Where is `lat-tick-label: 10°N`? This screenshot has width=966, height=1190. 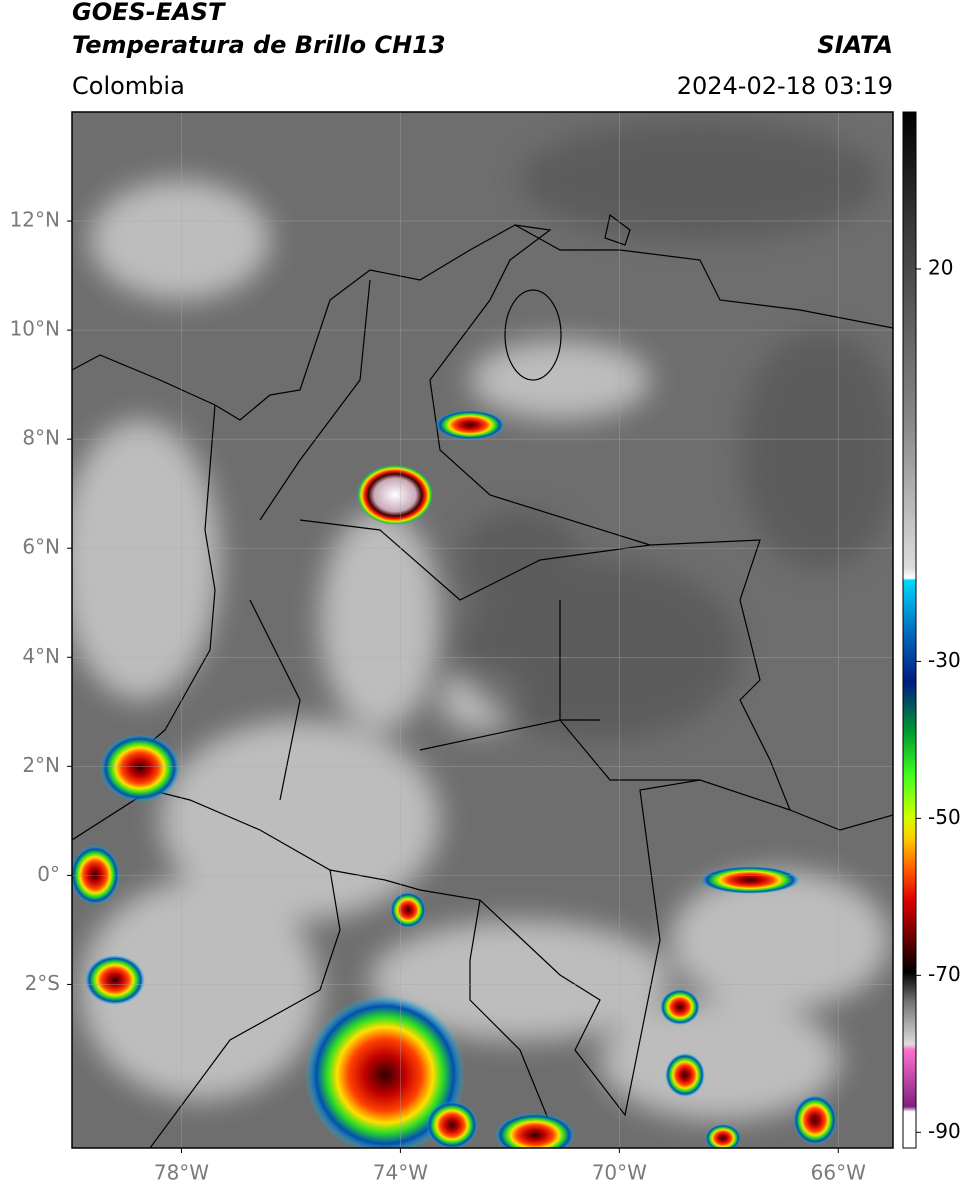 lat-tick-label: 10°N is located at coordinates (35, 329).